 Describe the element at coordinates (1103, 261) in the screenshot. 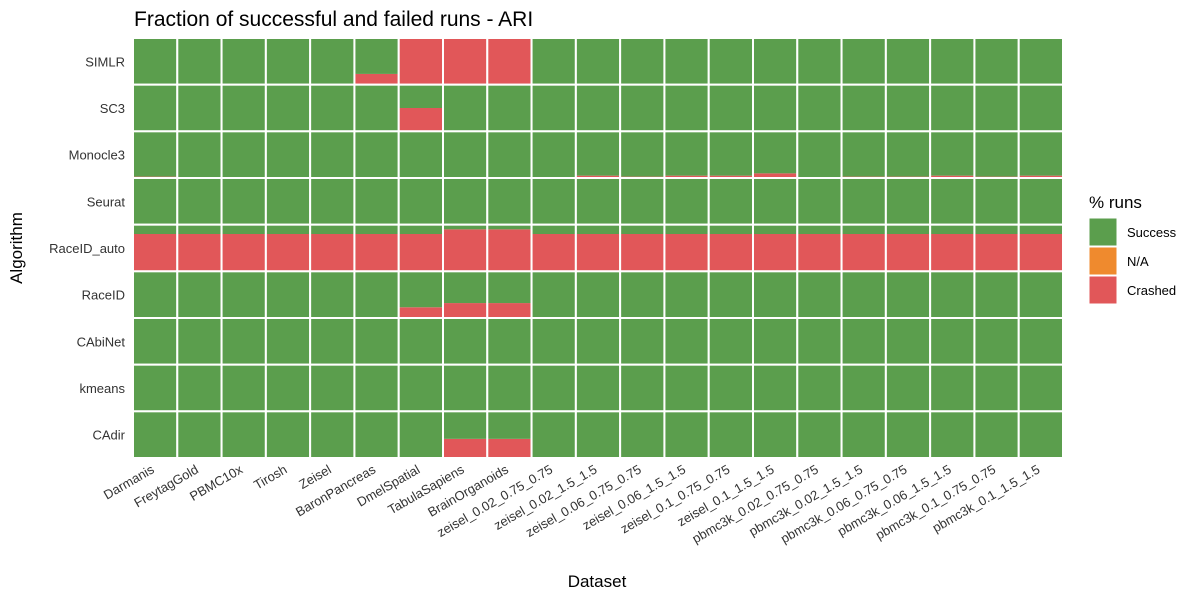

I see `legend-key-na` at that location.